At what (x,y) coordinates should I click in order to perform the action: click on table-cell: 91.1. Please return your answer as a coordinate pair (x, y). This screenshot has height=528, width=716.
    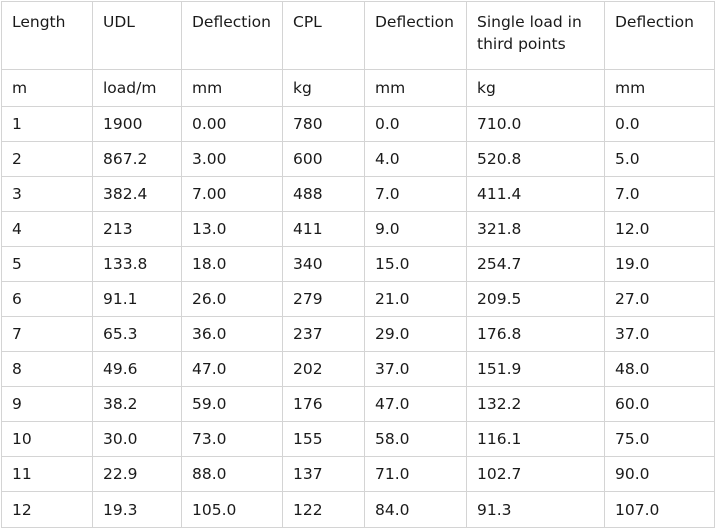
    Looking at the image, I should click on (137, 299).